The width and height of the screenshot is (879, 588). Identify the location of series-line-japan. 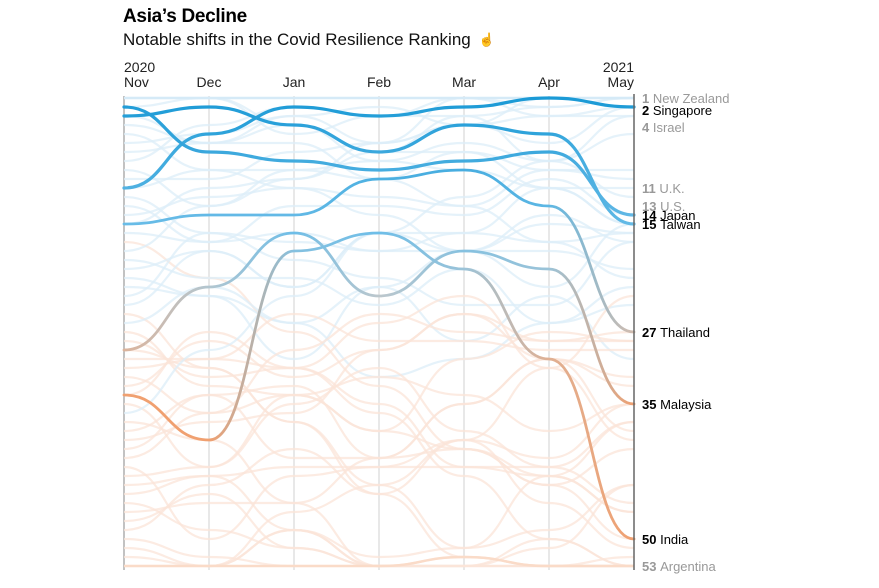
(379, 161).